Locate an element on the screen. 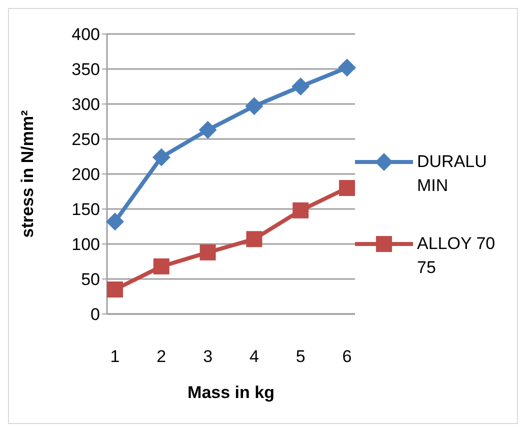  y-tick-label: 350 is located at coordinates (86, 70).